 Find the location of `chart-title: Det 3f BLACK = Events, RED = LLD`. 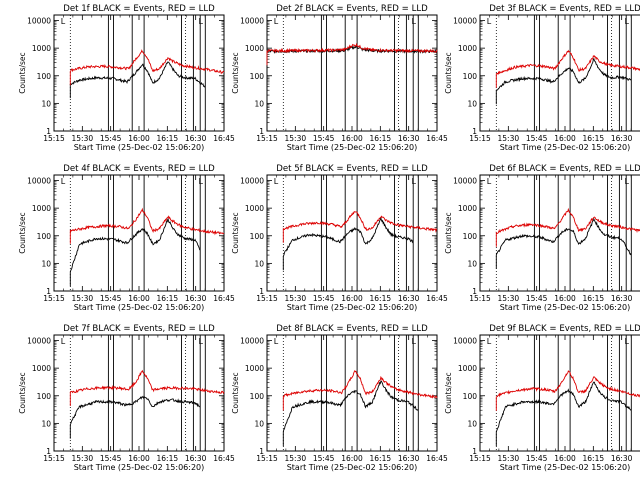

chart-title: Det 3f BLACK = Events, RED = LLD is located at coordinates (564, 9).